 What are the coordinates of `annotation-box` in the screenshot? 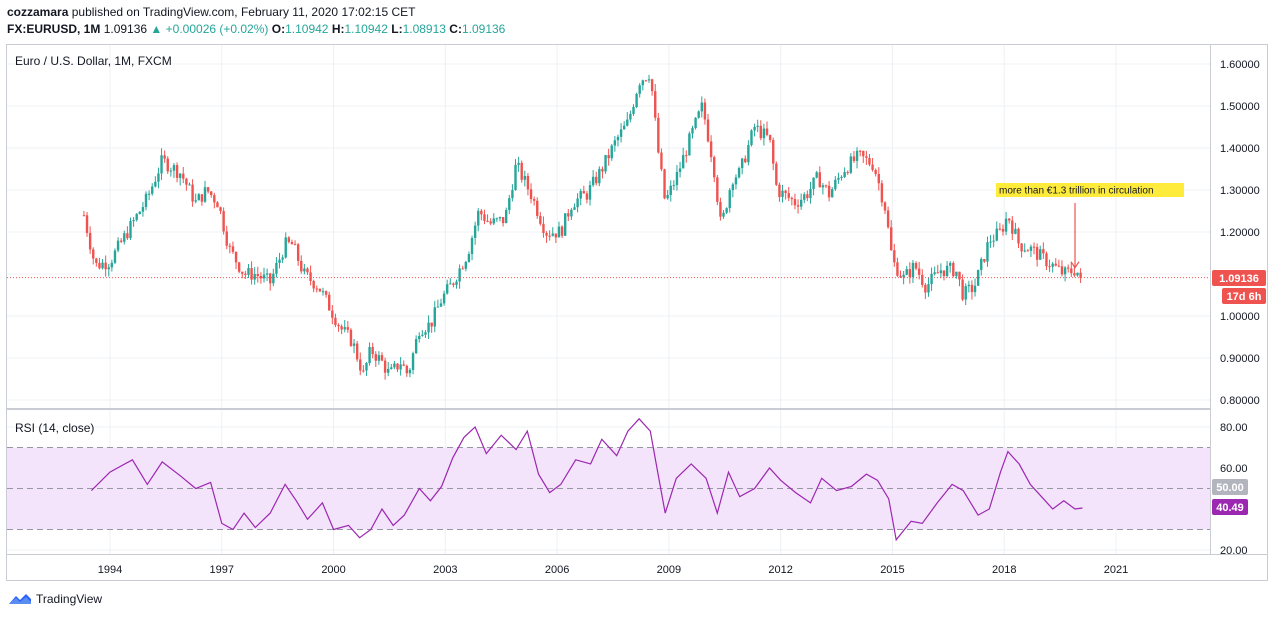 It's located at (1090, 190).